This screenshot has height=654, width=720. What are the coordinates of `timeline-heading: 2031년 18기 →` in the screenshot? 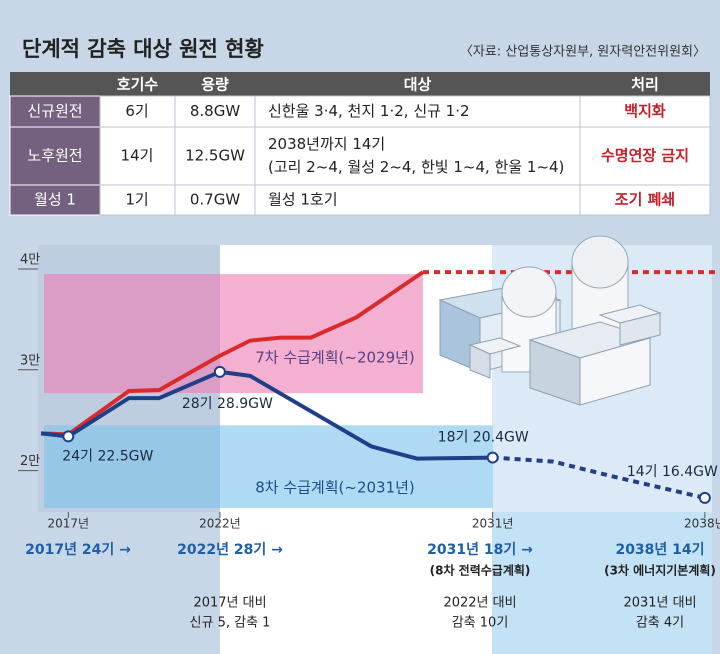 It's located at (480, 550).